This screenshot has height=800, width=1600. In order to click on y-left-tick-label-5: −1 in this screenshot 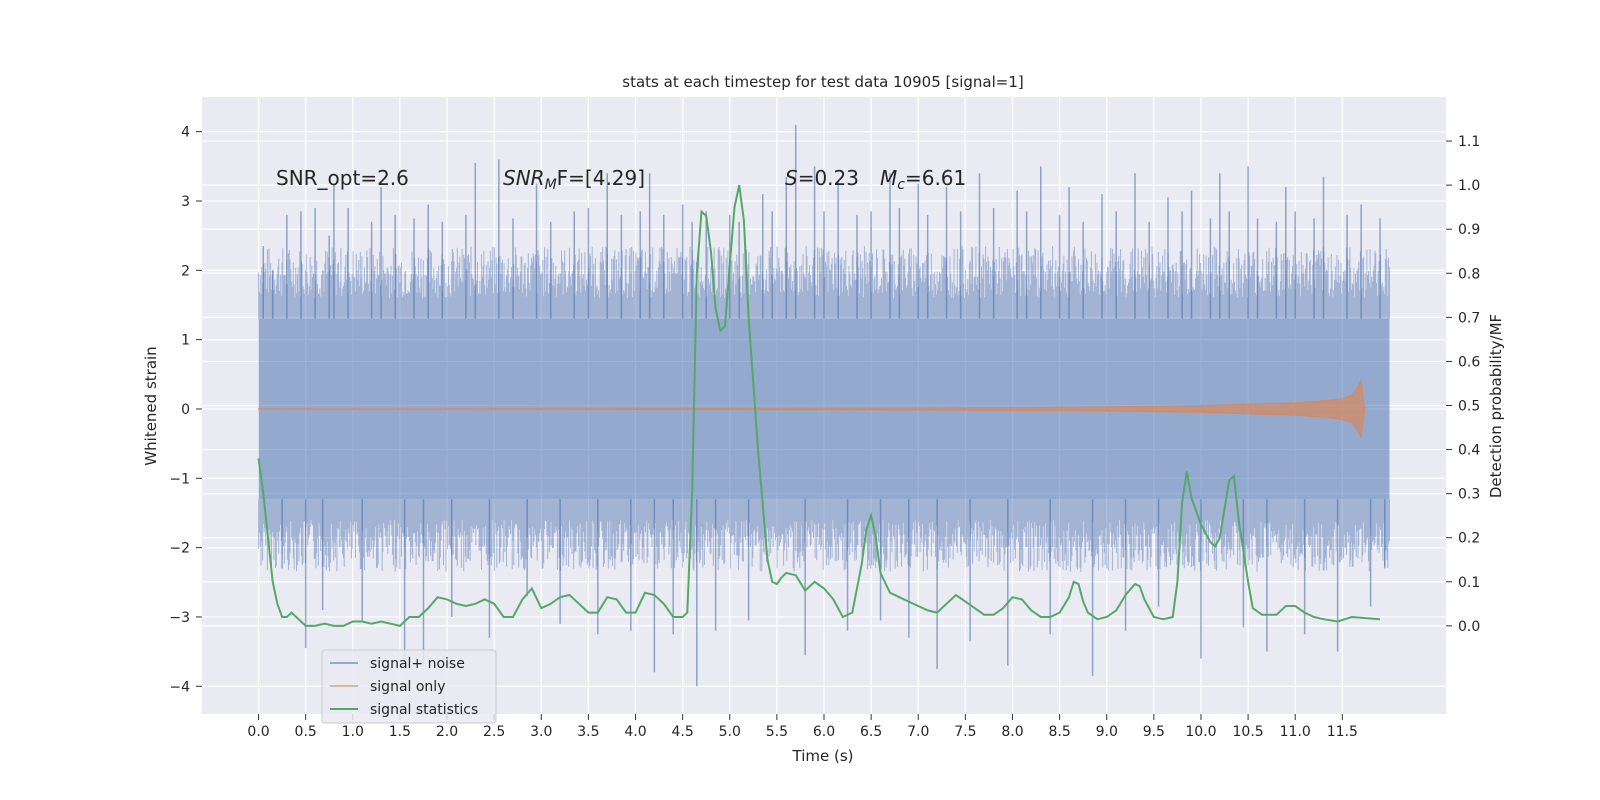, I will do `click(179, 479)`.